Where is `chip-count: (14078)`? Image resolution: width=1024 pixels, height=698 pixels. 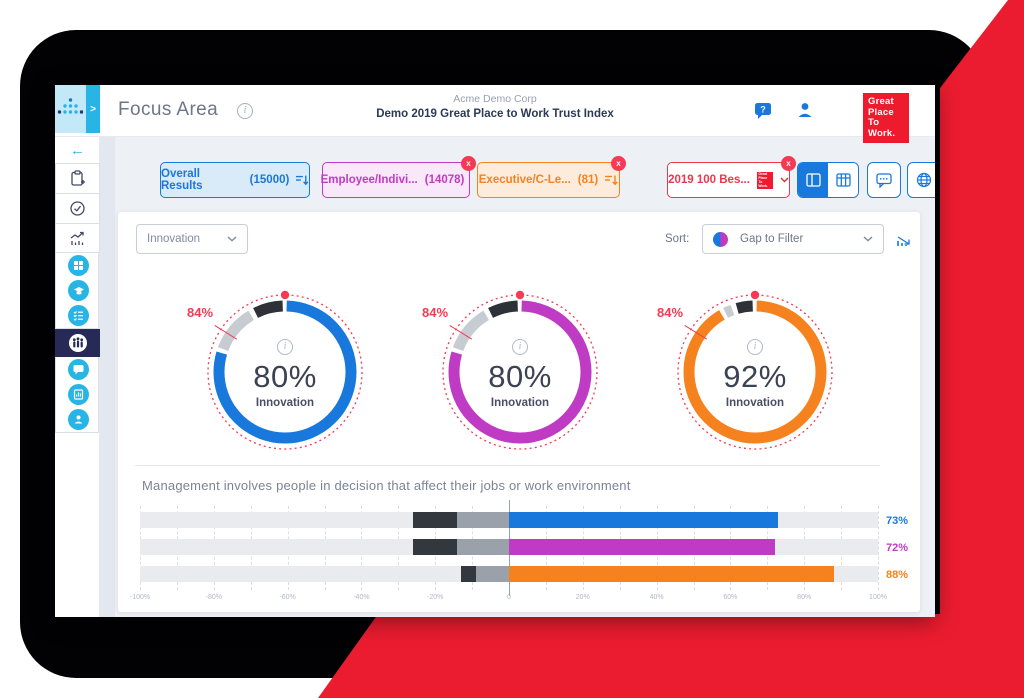
chip-count: (14078) is located at coordinates (444, 180).